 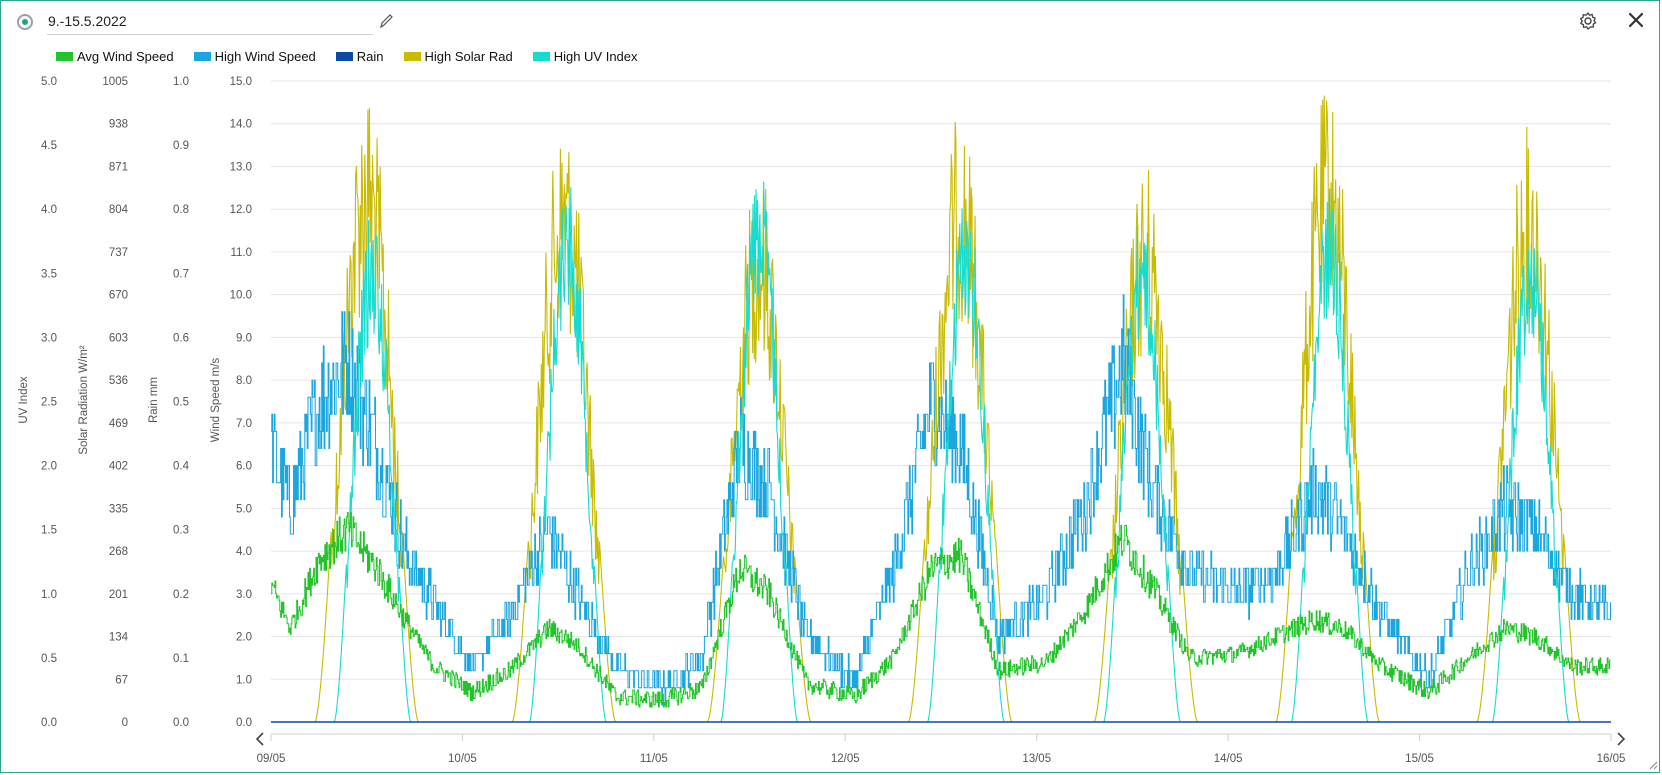 I want to click on panel-header: 9.-15.5.2022, so click(x=831, y=22).